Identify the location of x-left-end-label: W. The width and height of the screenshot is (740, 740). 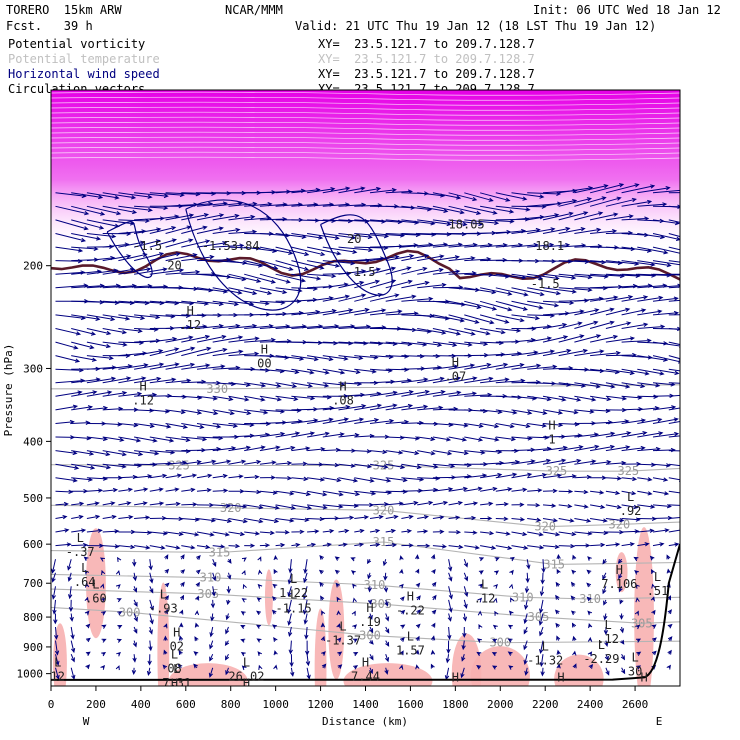
(86, 721).